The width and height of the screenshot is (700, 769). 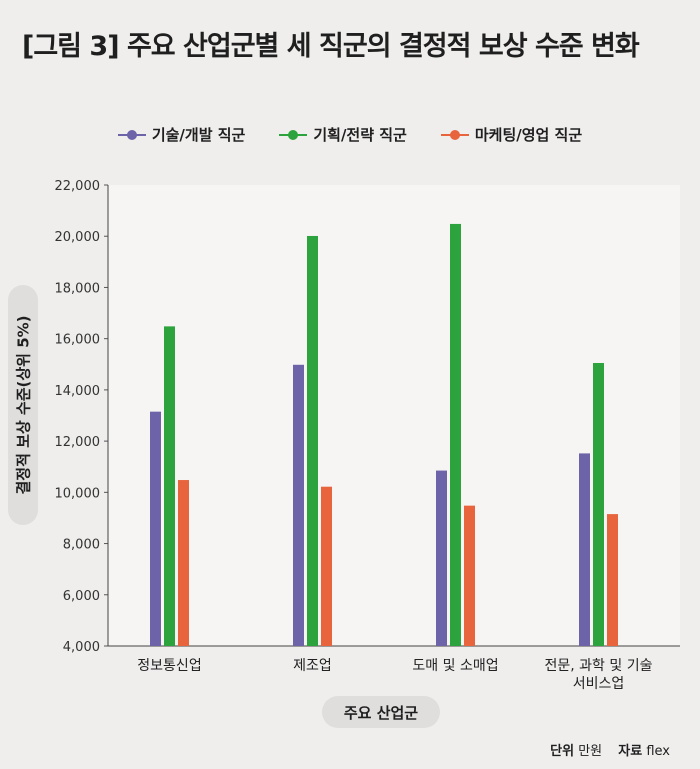 What do you see at coordinates (360, 135) in the screenshot?
I see `legend-label-planning: 기획/전략 직군` at bounding box center [360, 135].